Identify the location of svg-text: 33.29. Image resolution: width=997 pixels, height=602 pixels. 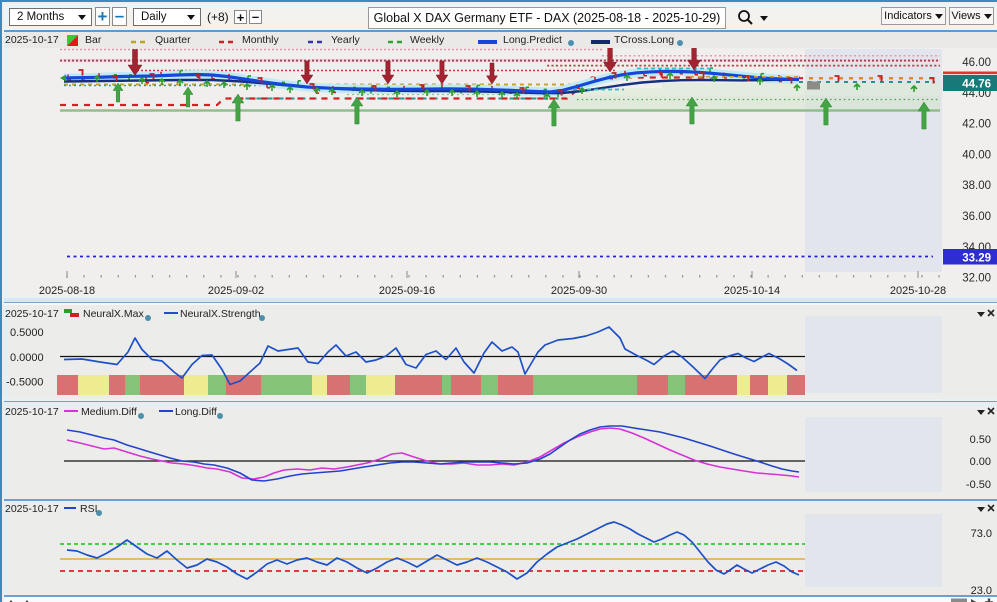
(976, 259).